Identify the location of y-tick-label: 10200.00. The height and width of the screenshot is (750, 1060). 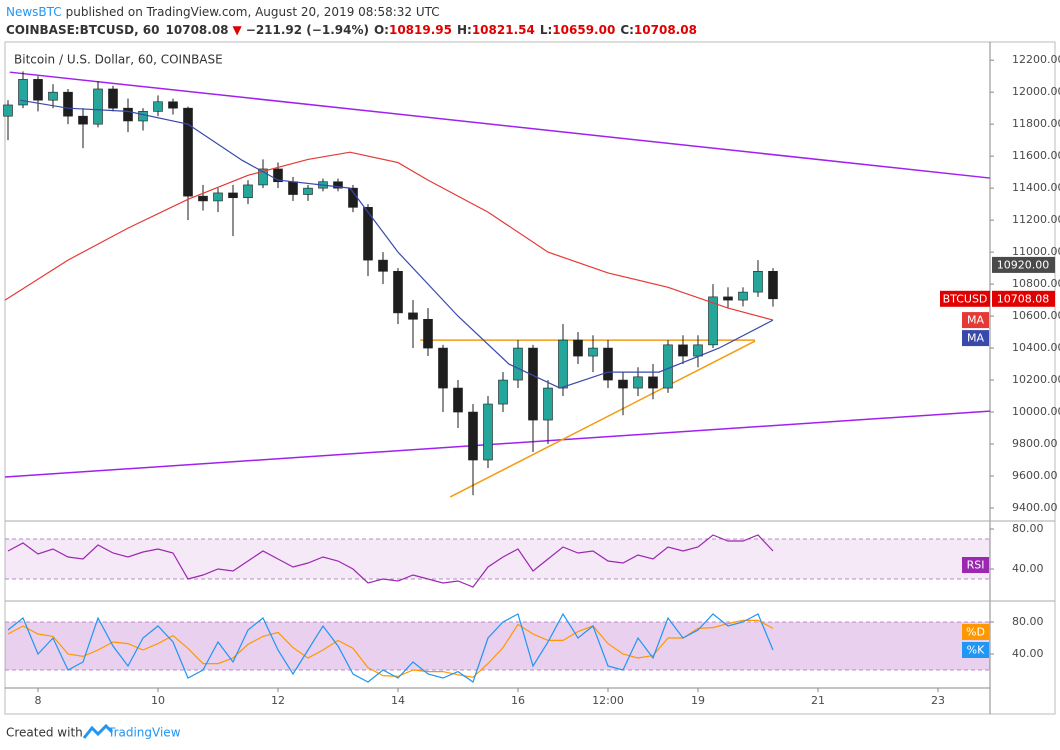
(1036, 379).